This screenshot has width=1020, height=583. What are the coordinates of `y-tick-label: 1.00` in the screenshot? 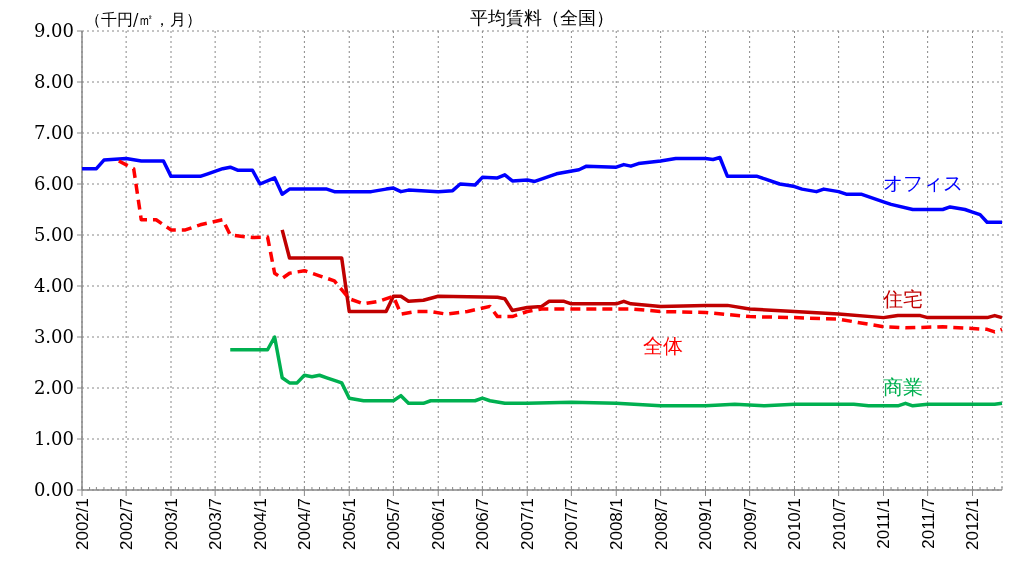 It's located at (53, 438).